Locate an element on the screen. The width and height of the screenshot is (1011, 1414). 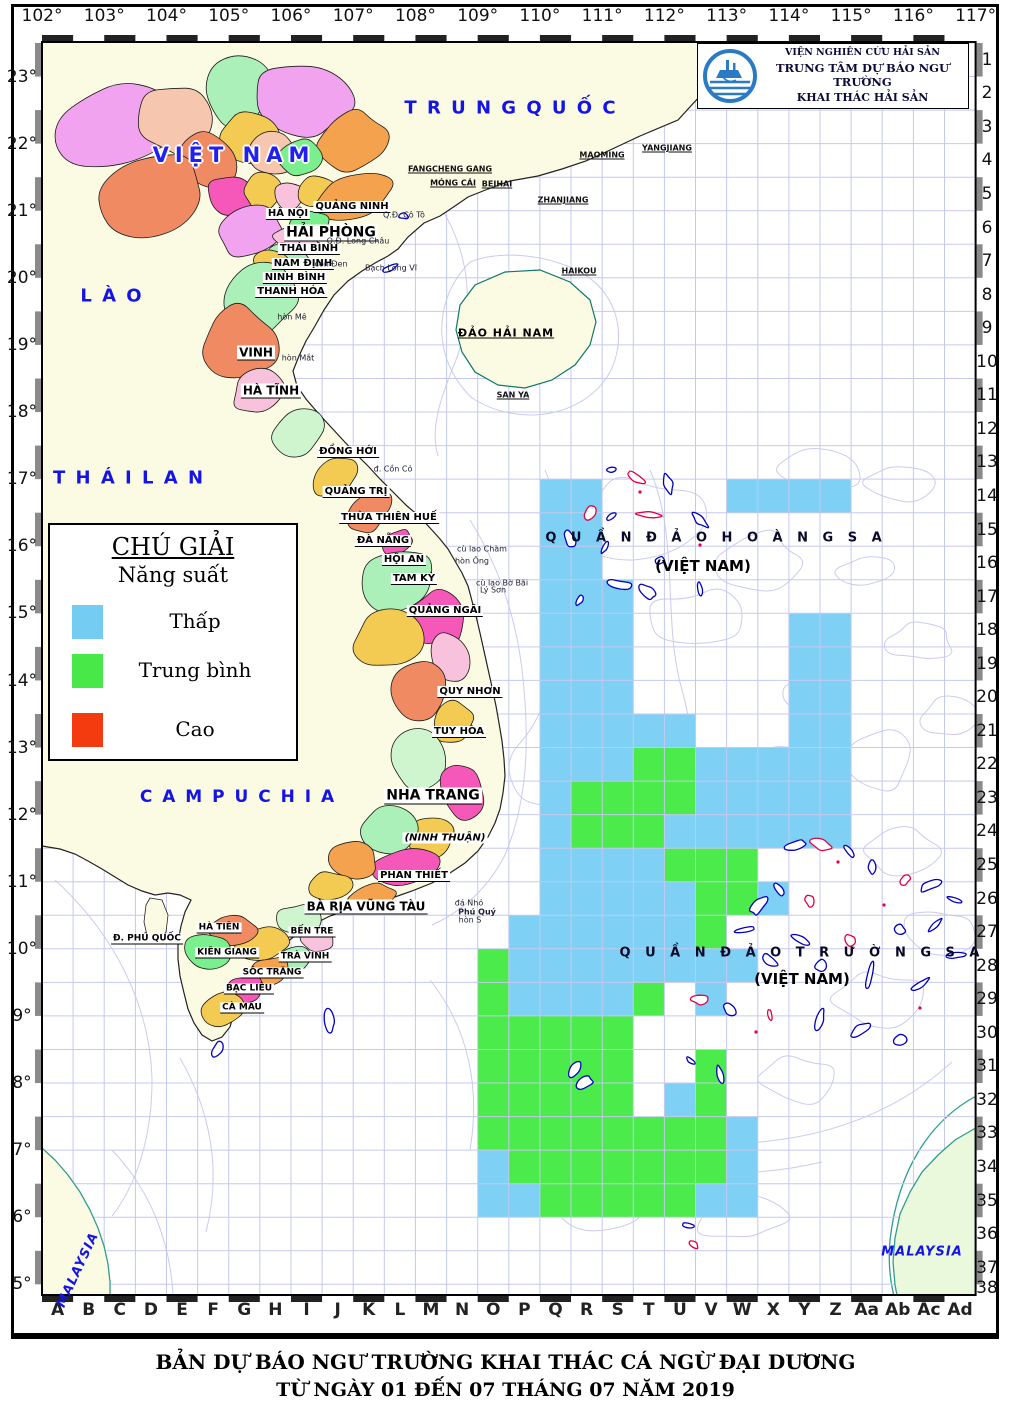
province-label: KIÊN GIANG is located at coordinates (227, 953).